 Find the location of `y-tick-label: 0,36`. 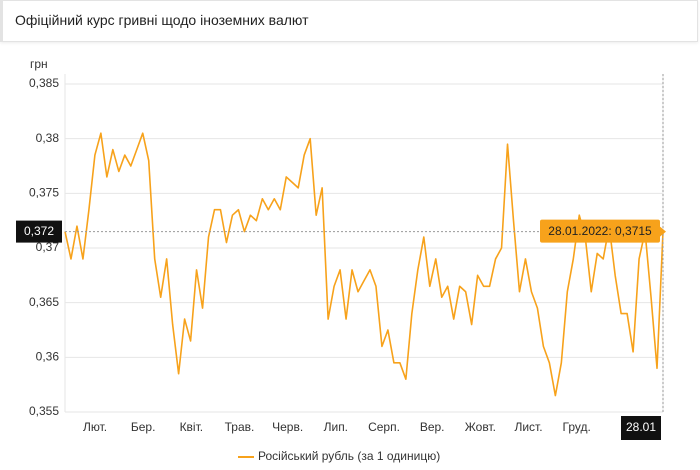

y-tick-label: 0,36 is located at coordinates (48, 357).